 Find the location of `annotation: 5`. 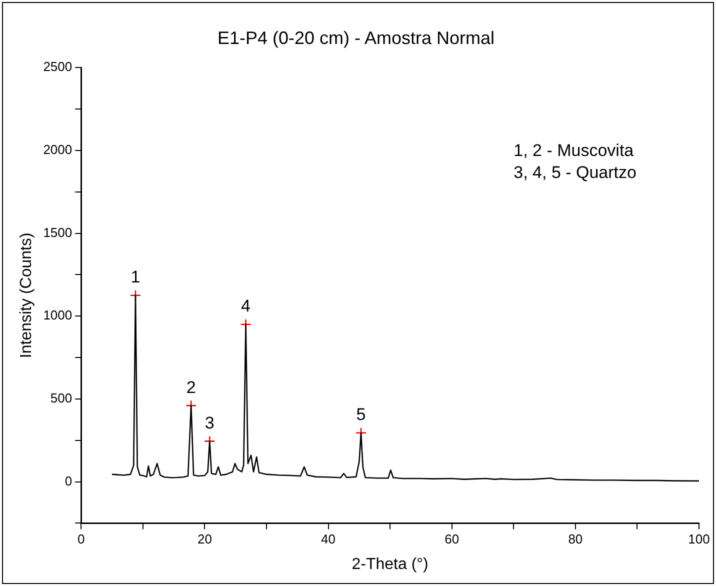

annotation: 5 is located at coordinates (361, 414).